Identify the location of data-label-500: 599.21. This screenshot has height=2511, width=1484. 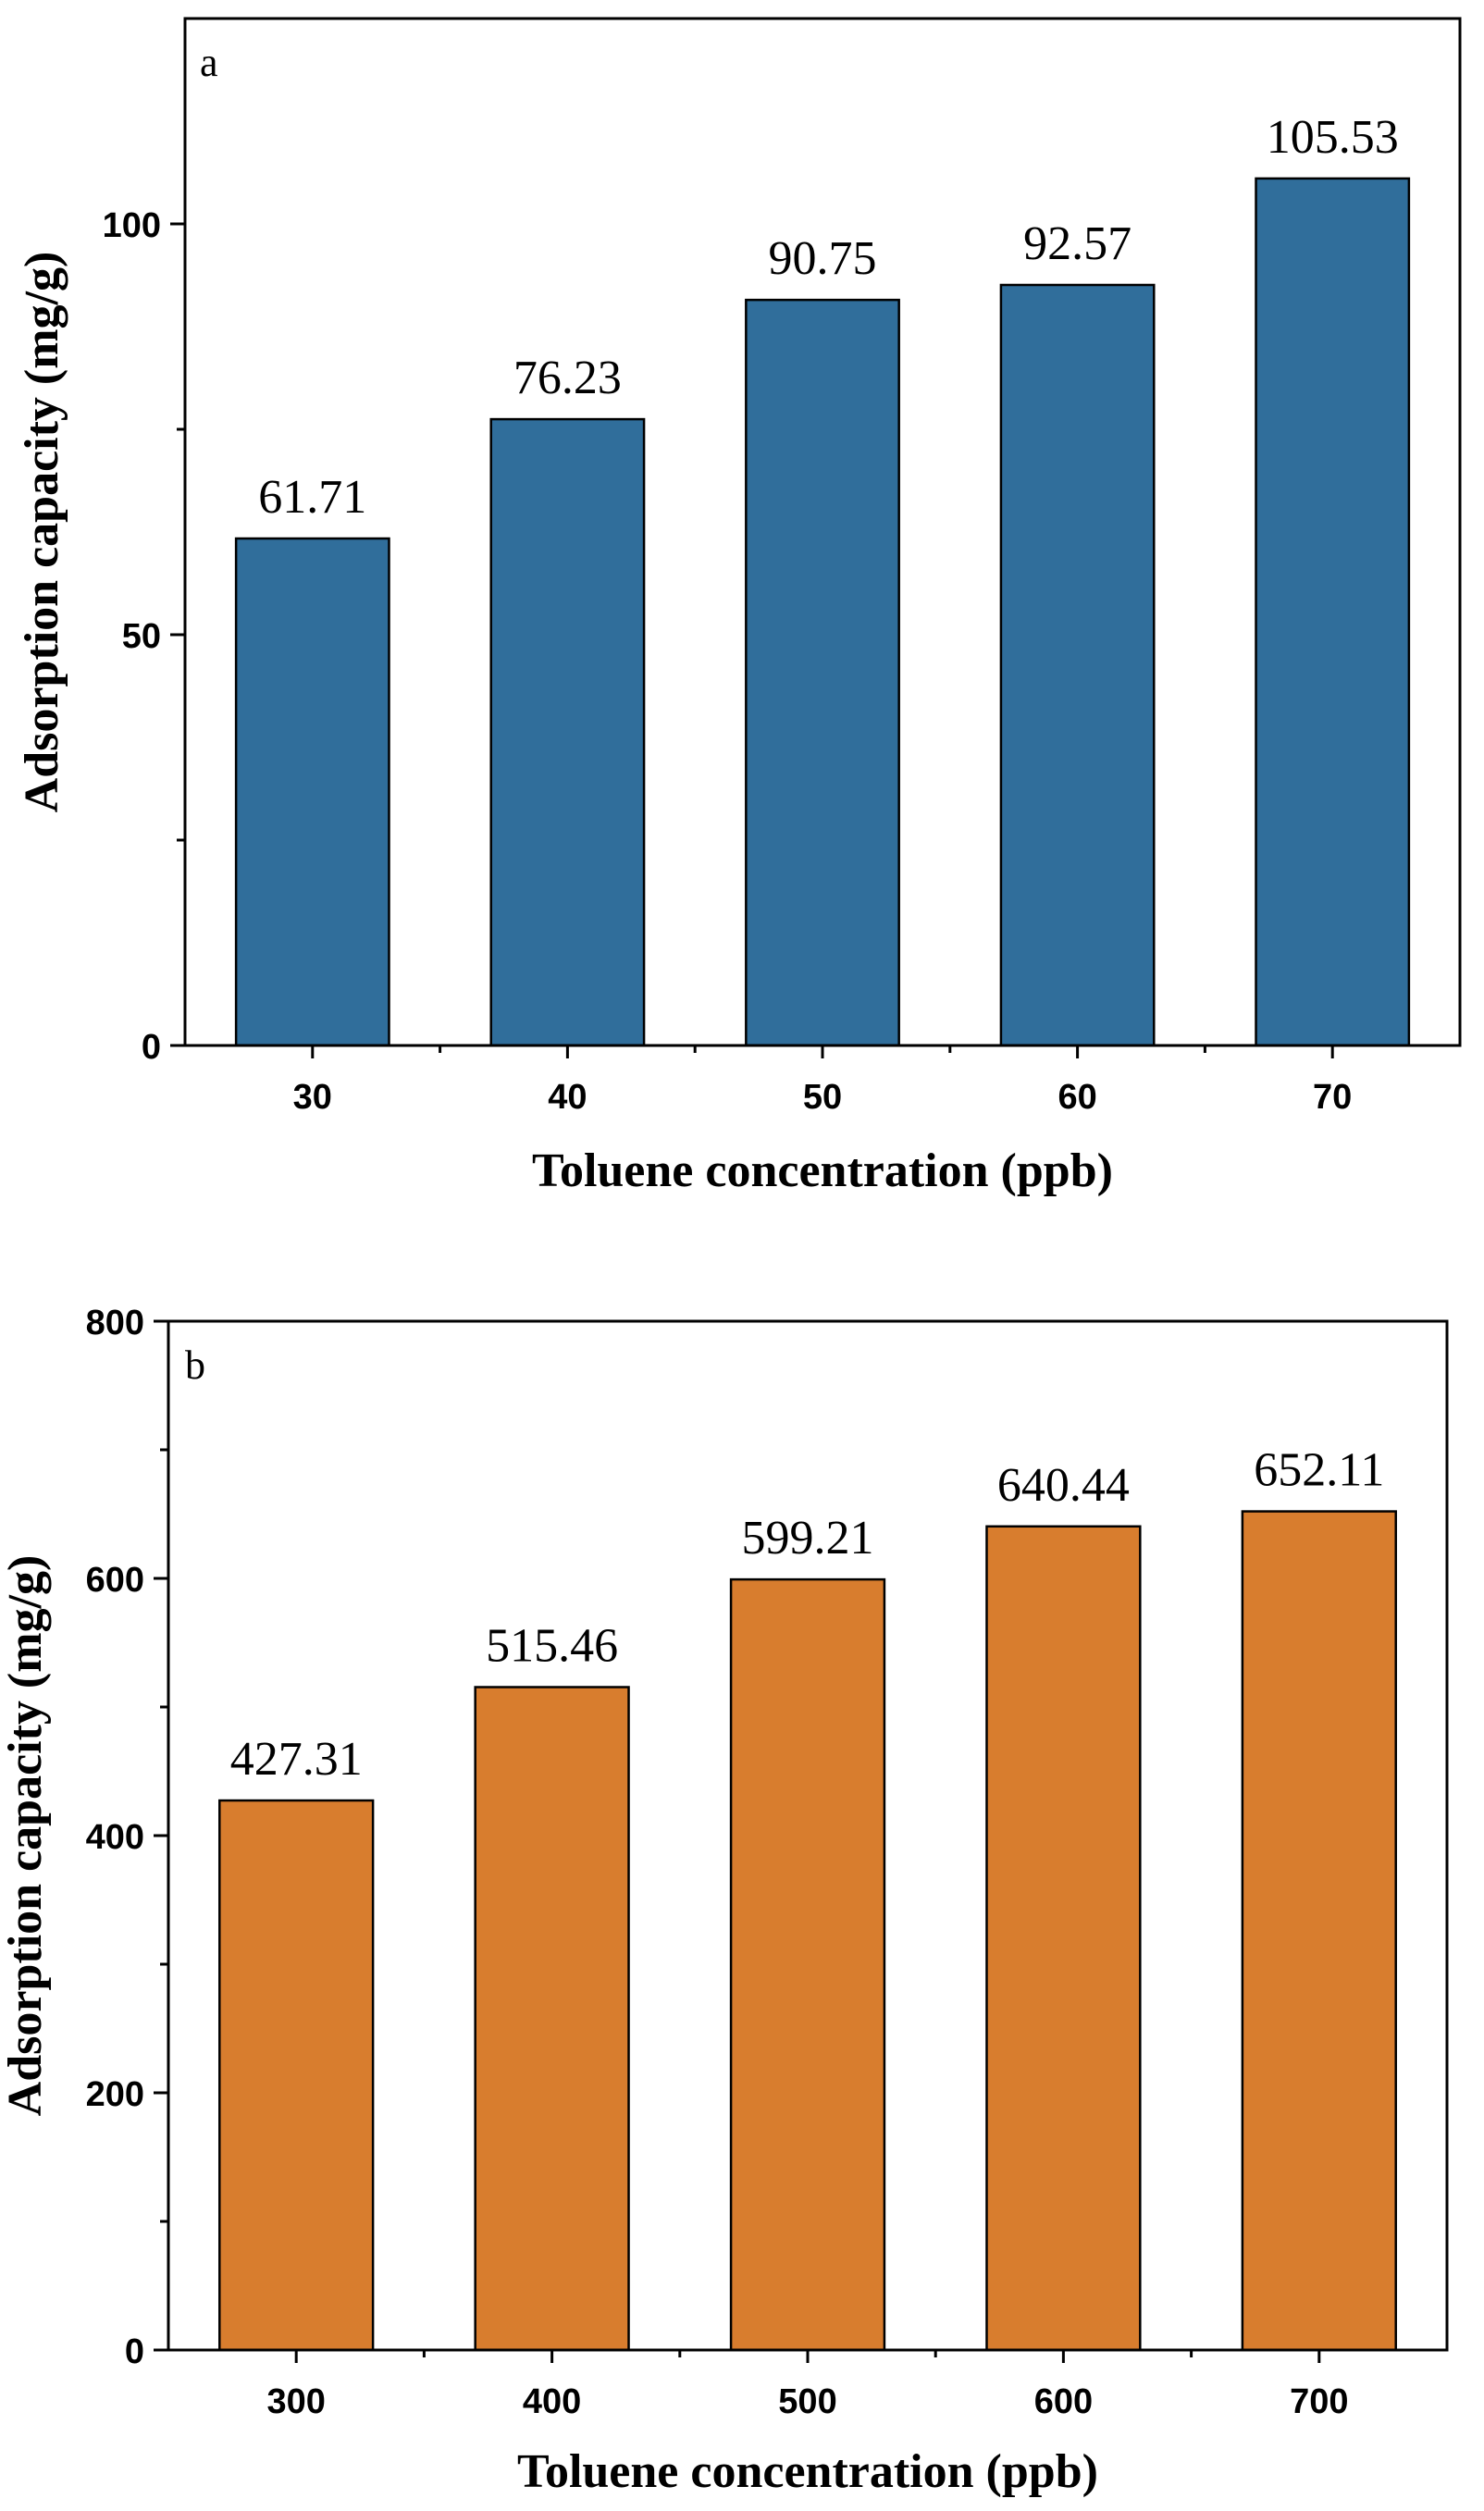
(808, 1538).